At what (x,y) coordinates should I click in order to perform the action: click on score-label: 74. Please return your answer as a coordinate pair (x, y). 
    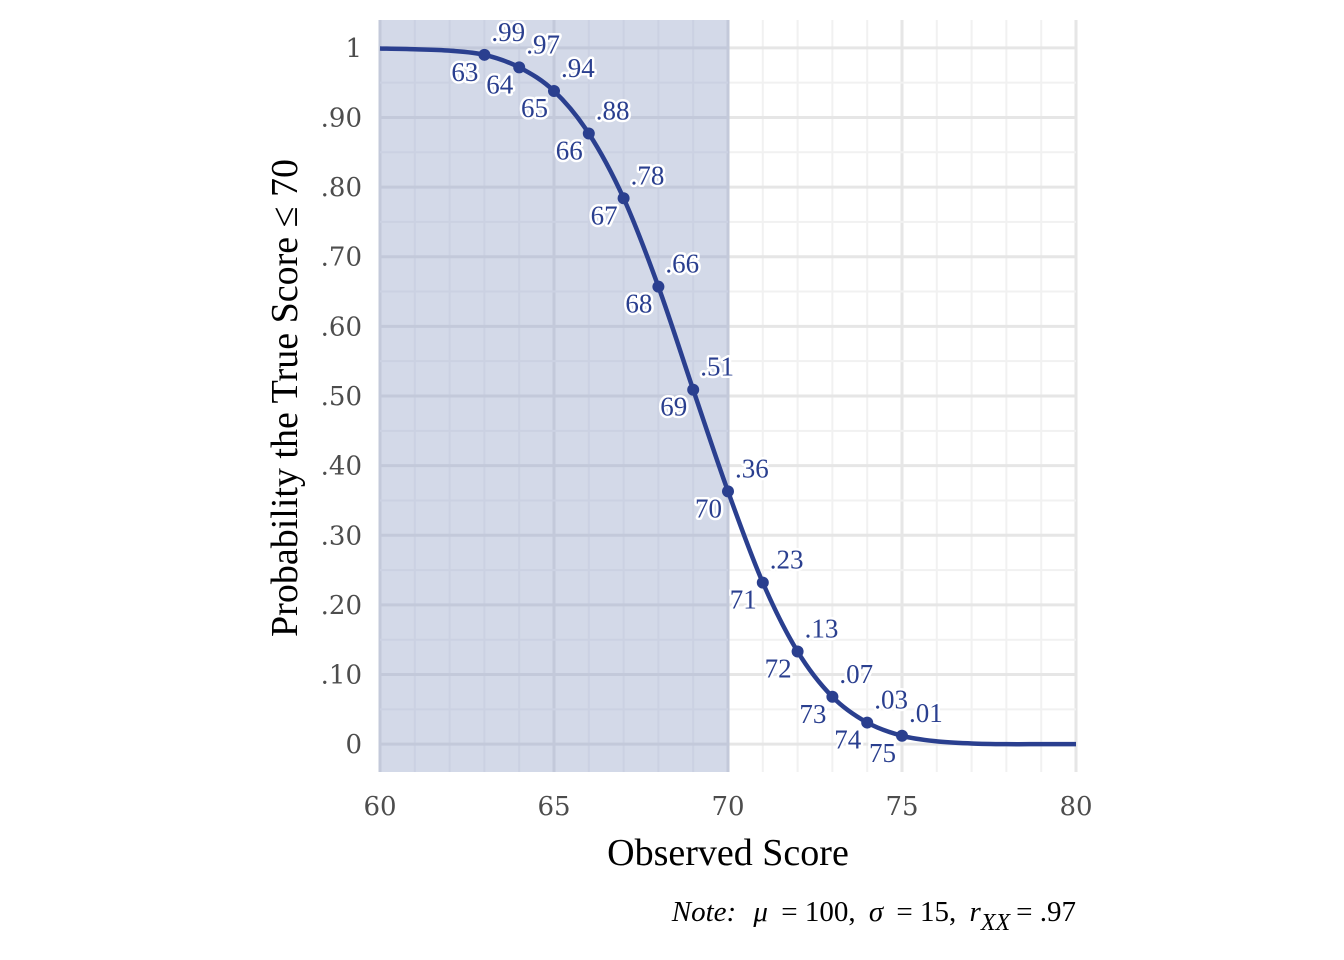
    Looking at the image, I should click on (848, 740).